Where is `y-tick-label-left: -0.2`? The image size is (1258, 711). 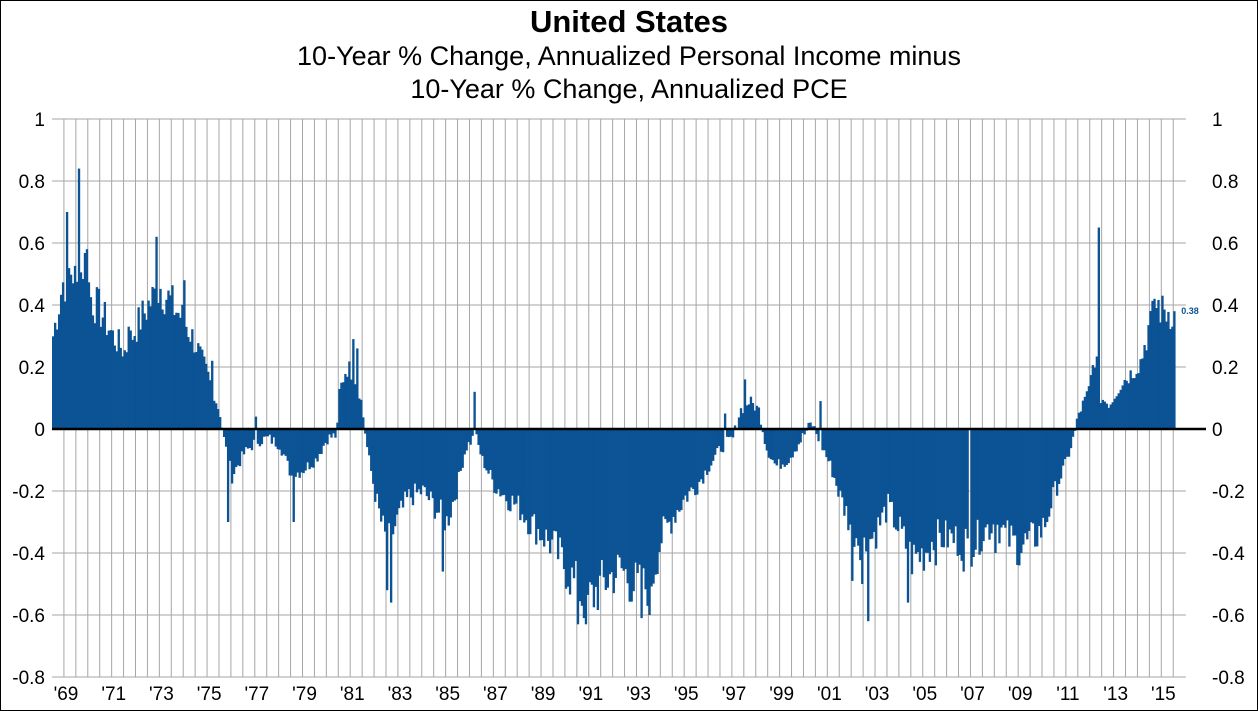
y-tick-label-left: -0.2 is located at coordinates (28, 492).